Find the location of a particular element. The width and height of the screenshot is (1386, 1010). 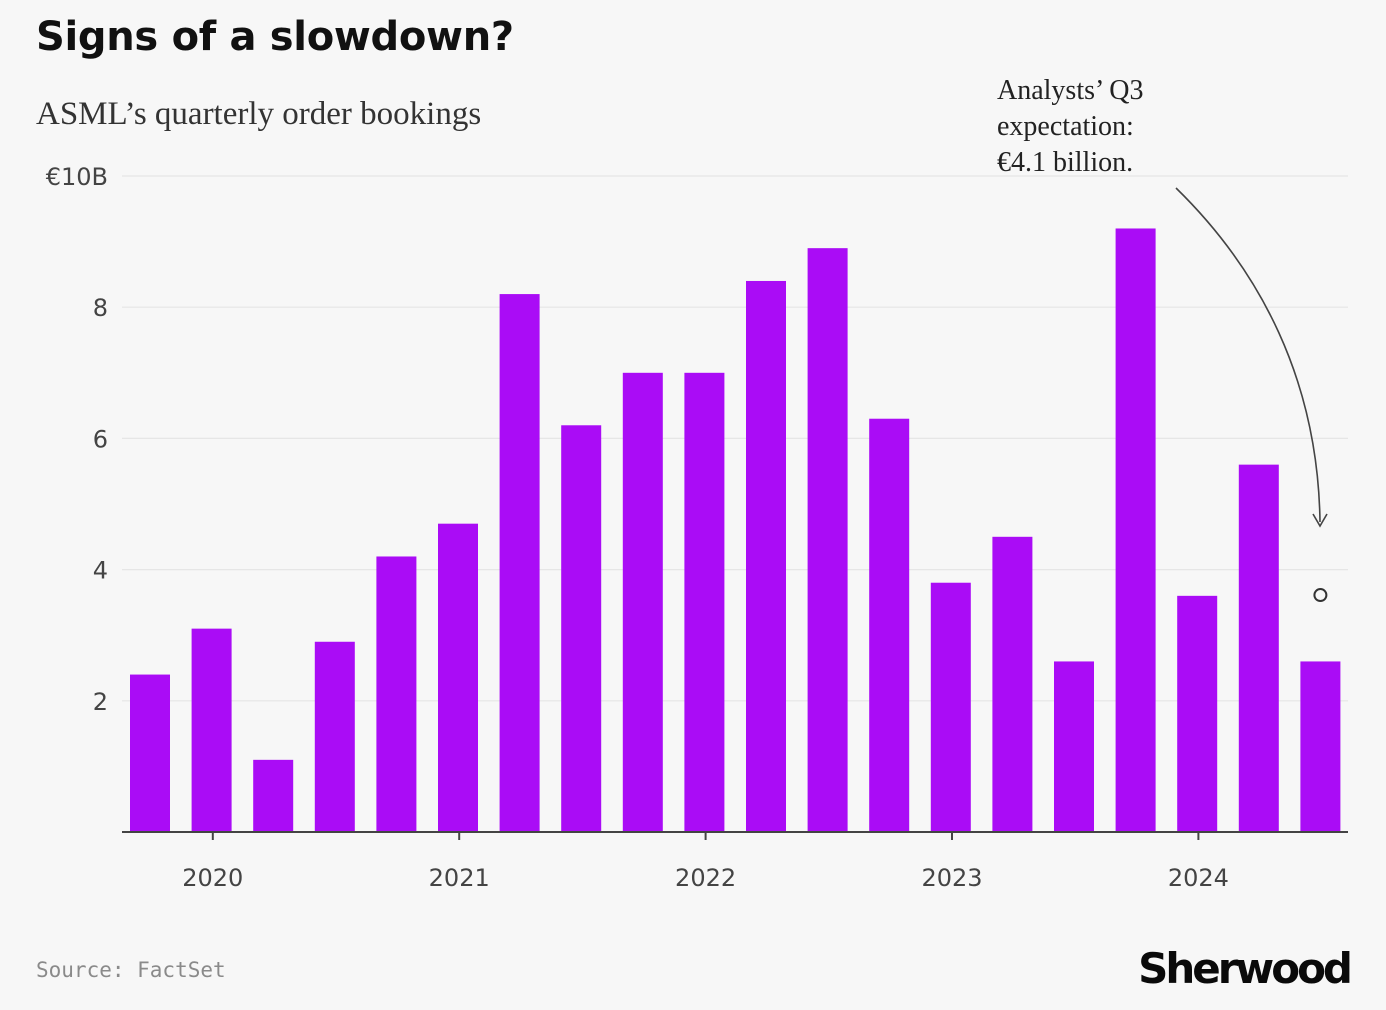

x-tick-label: 2021 is located at coordinates (459, 878).